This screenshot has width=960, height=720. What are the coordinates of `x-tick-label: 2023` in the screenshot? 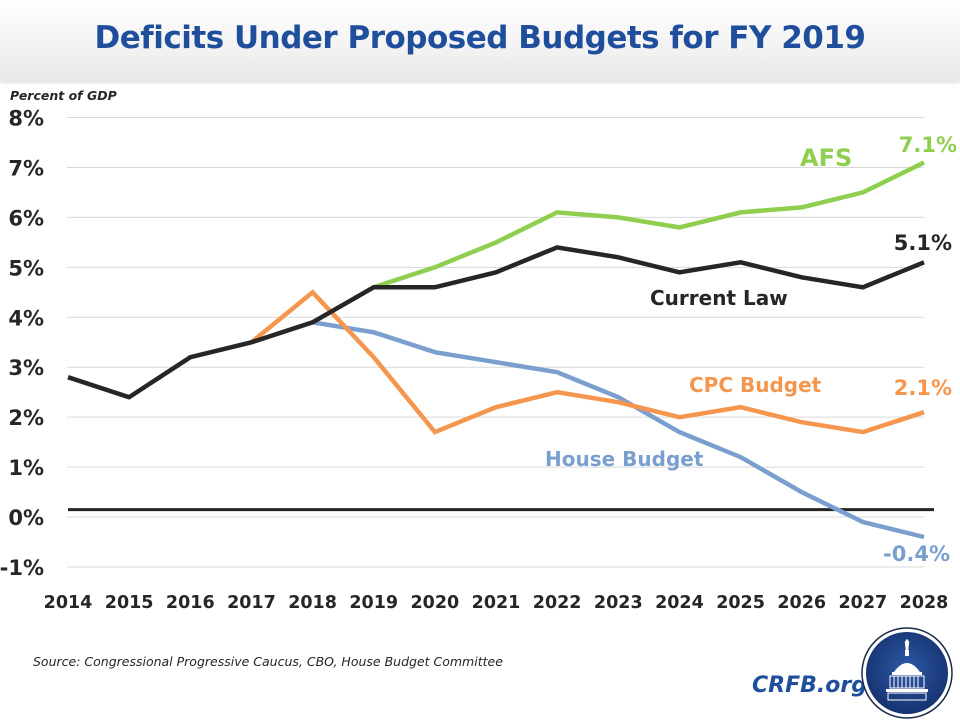 It's located at (618, 603).